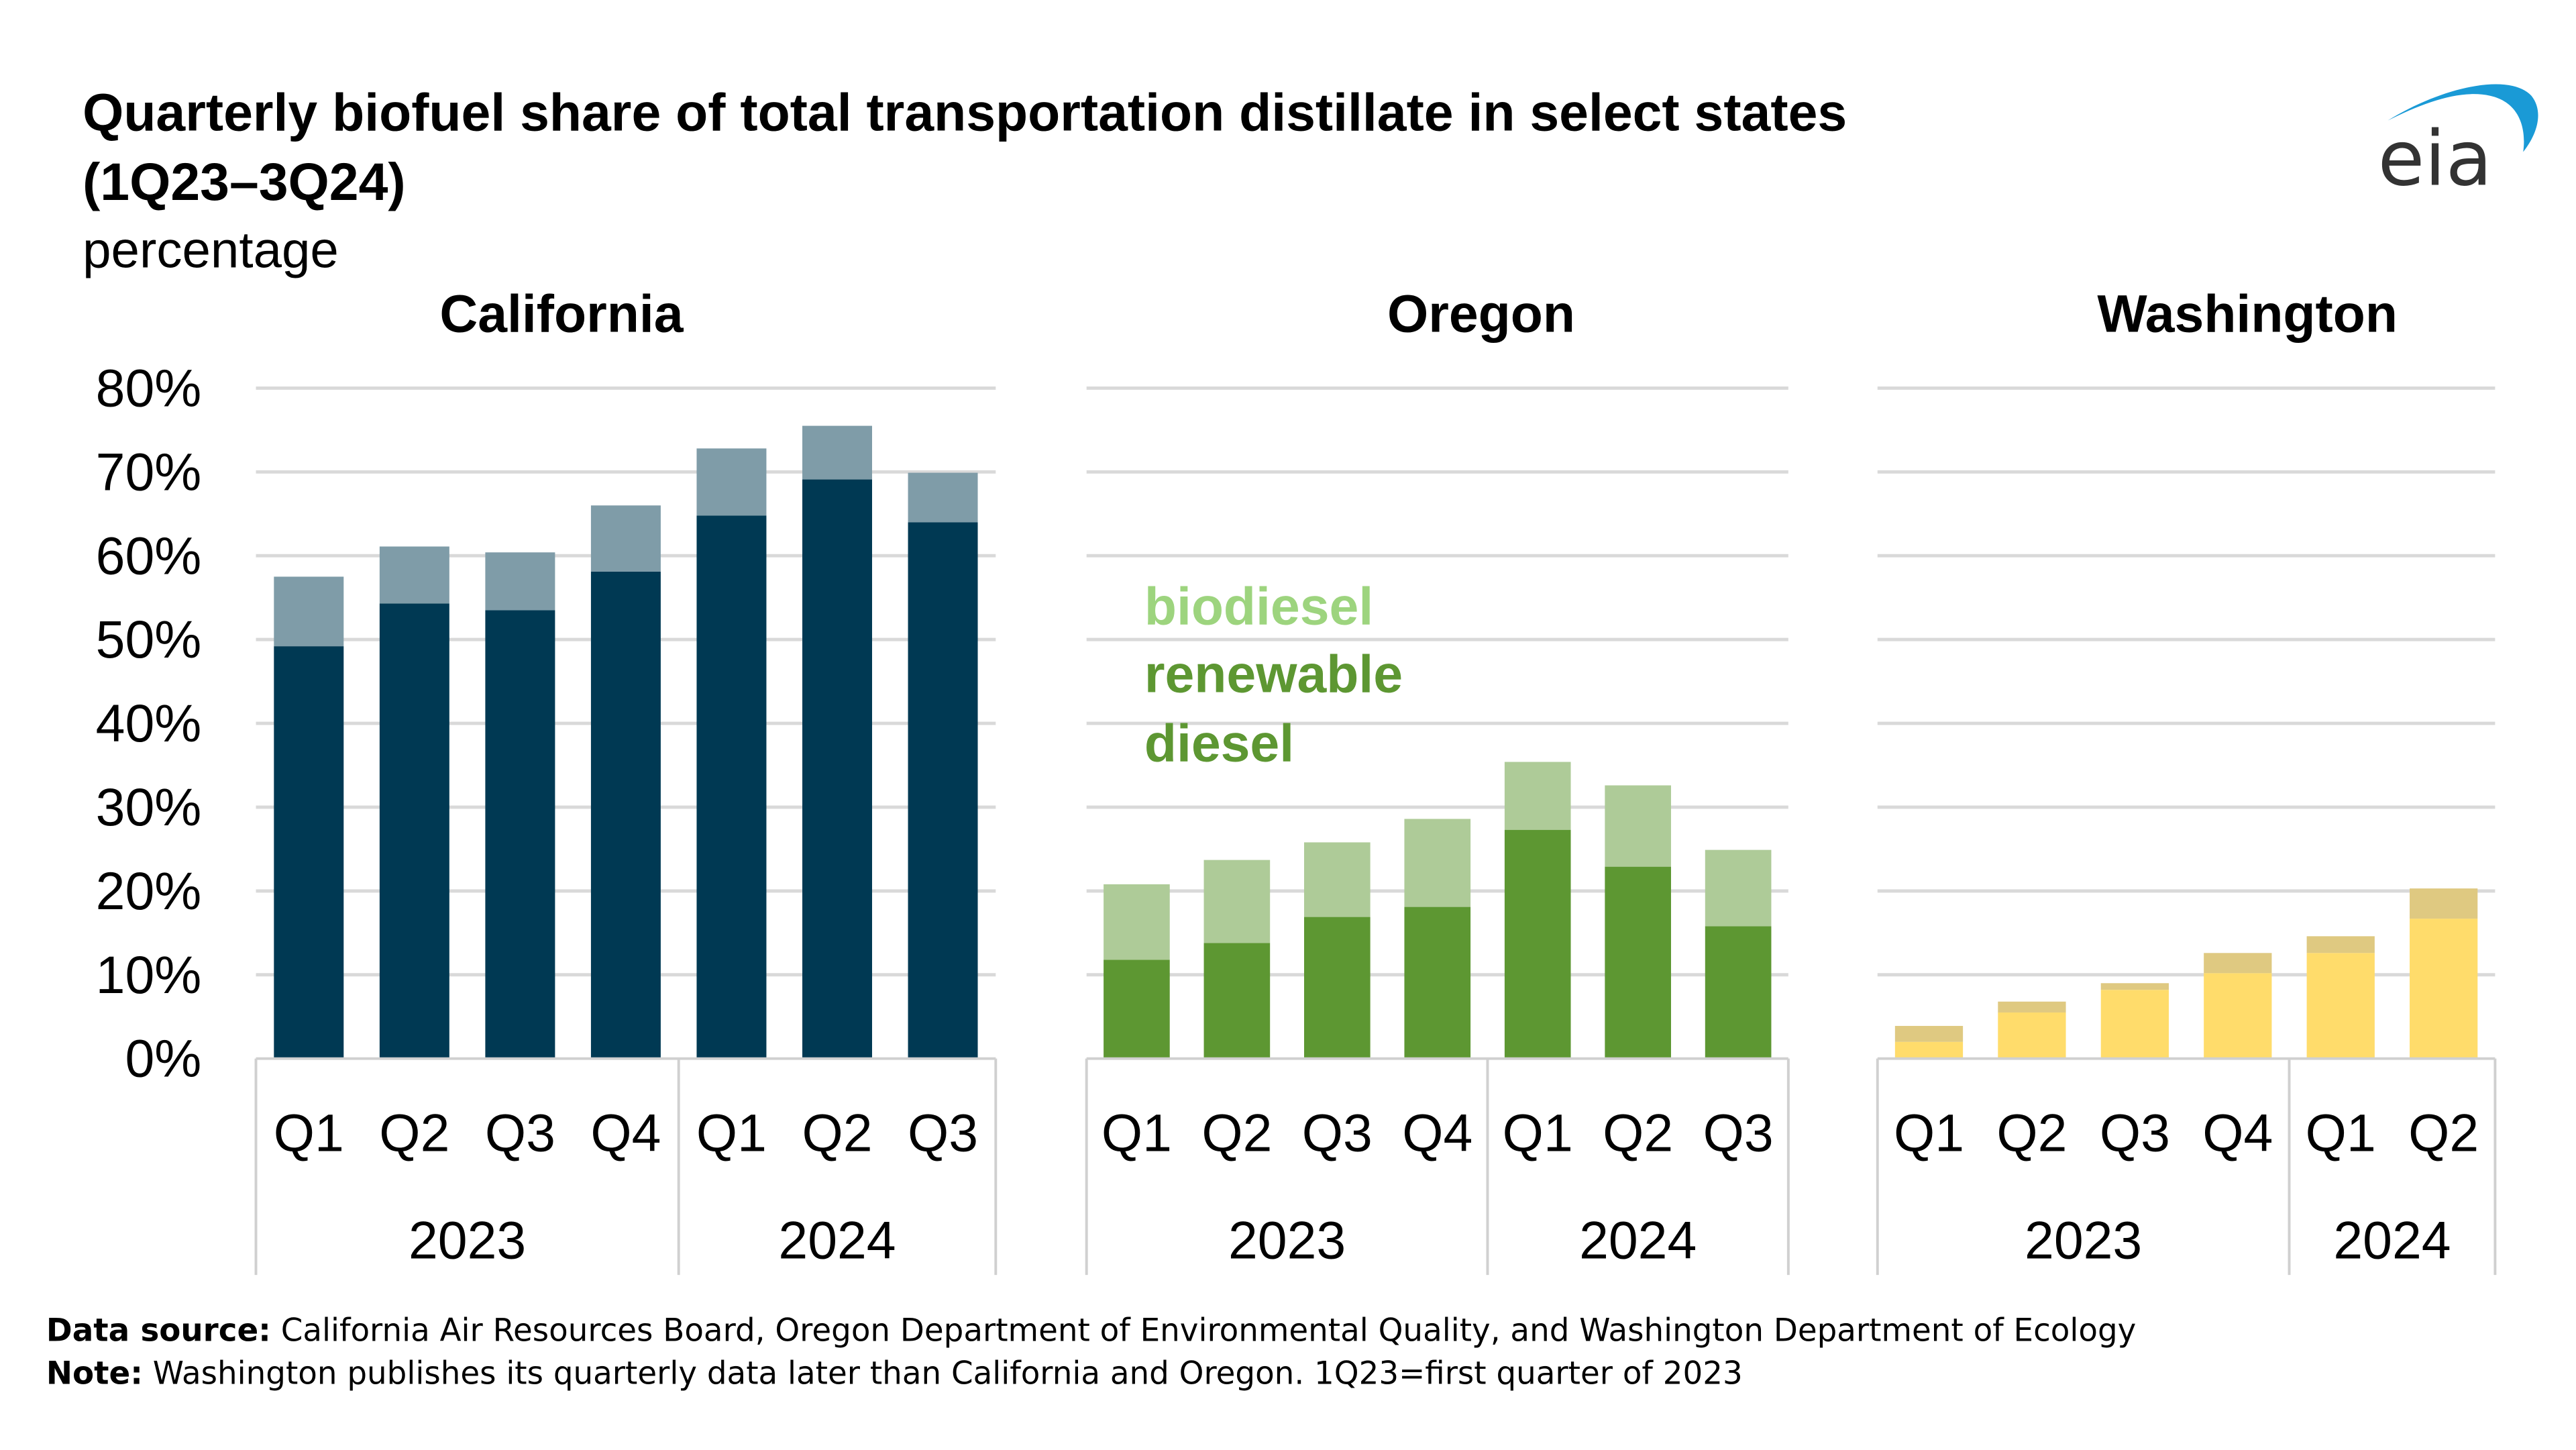 This screenshot has height=1450, width=2576. Describe the element at coordinates (158, 1331) in the screenshot. I see `data-source-label: Data source:` at that location.